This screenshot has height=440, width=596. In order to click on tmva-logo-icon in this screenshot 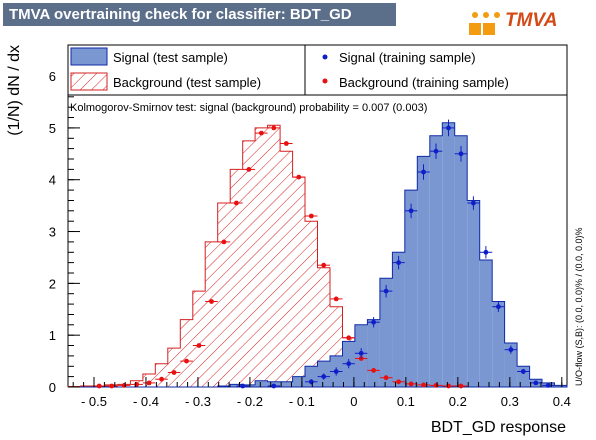, I will do `click(484, 23)`.